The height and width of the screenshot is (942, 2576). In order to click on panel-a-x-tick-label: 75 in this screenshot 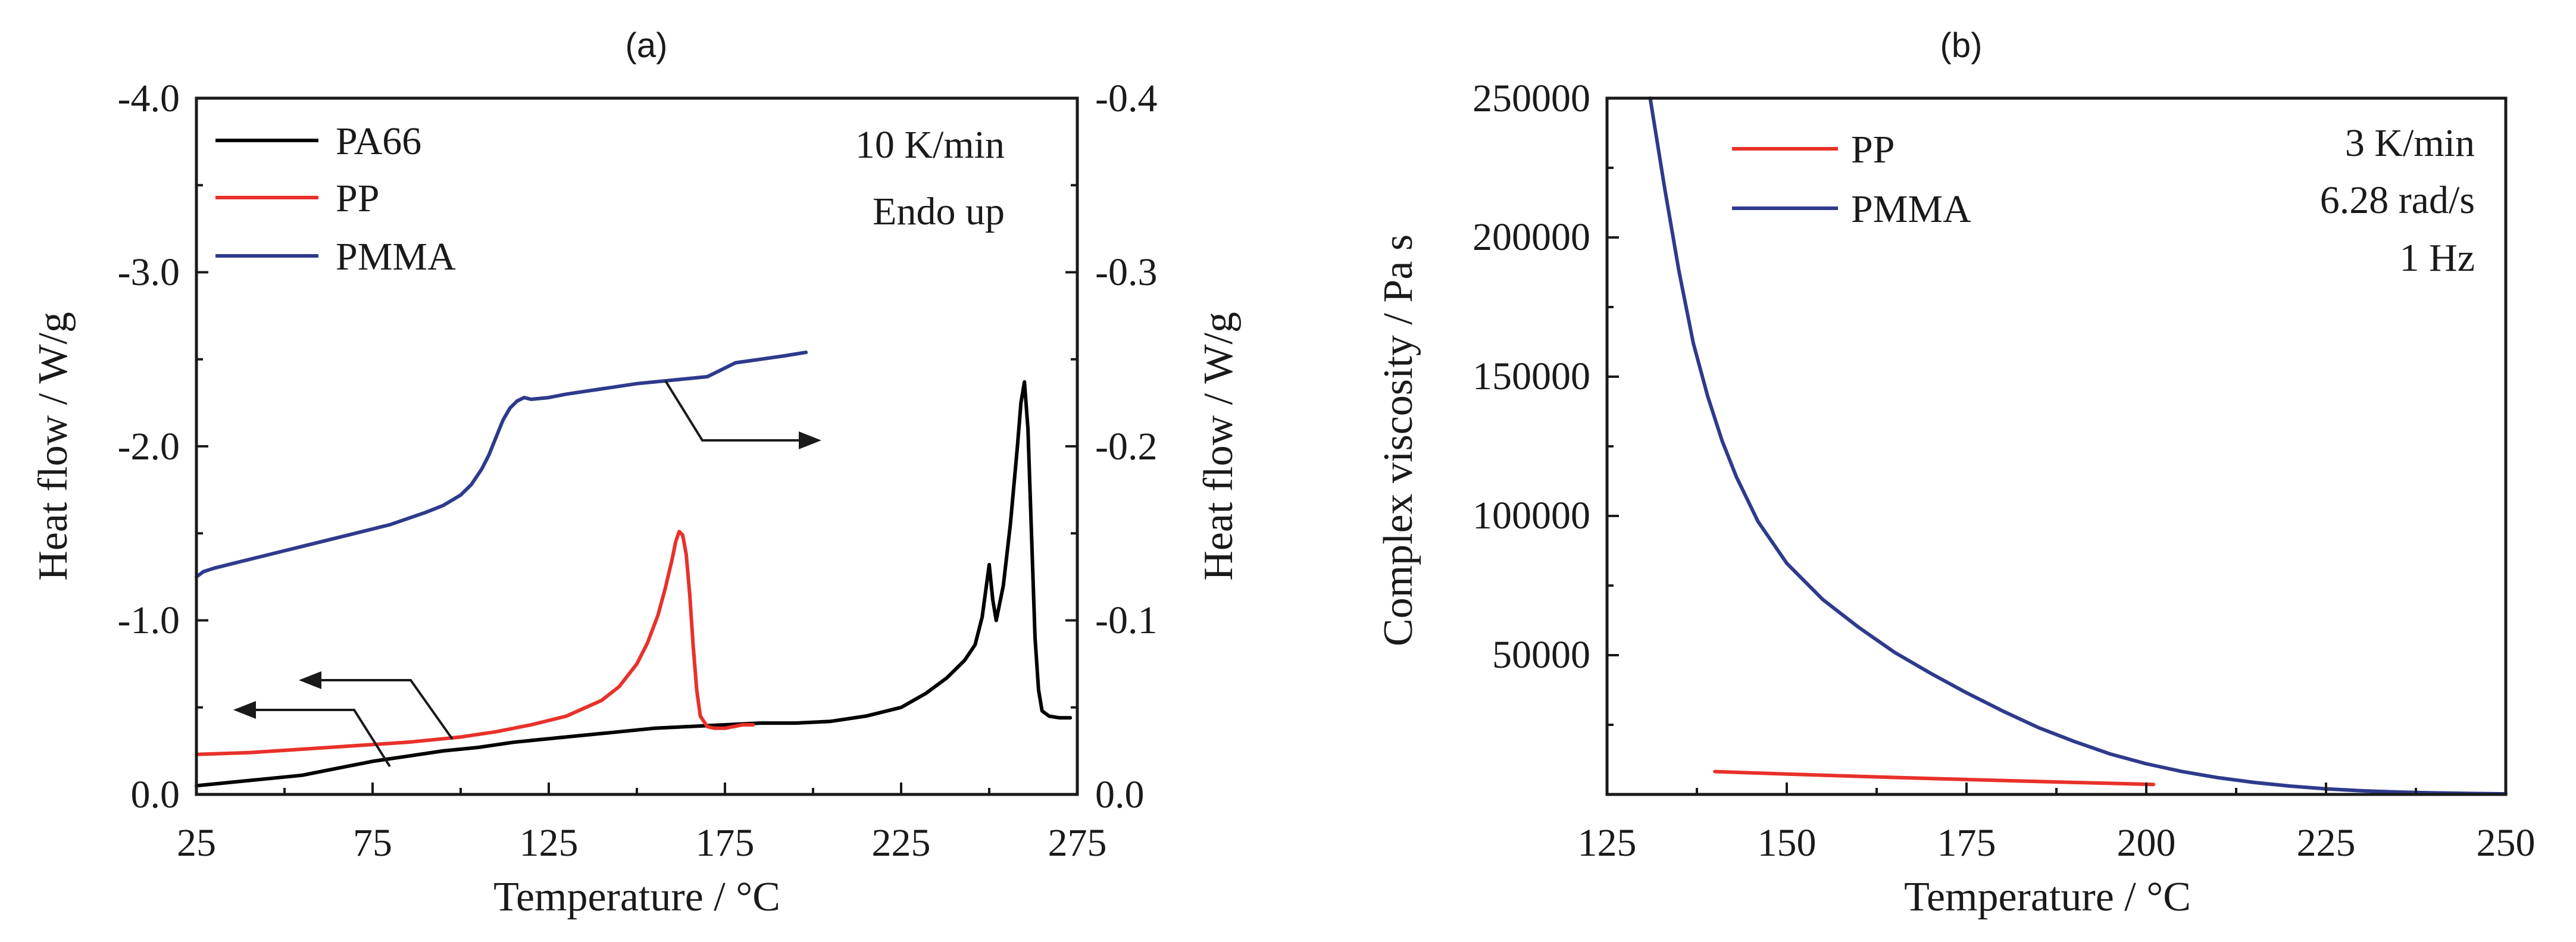, I will do `click(372, 843)`.